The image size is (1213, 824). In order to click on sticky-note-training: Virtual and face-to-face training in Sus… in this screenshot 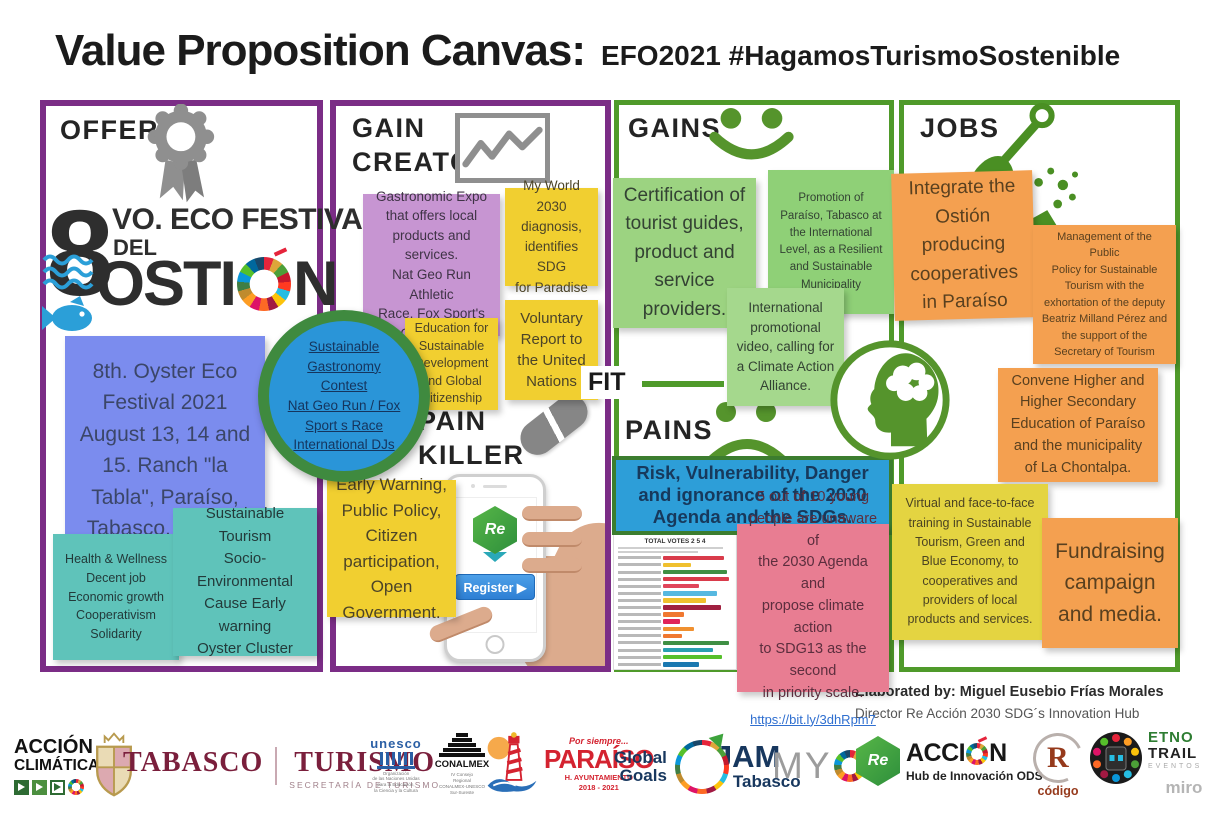, I will do `click(970, 562)`.